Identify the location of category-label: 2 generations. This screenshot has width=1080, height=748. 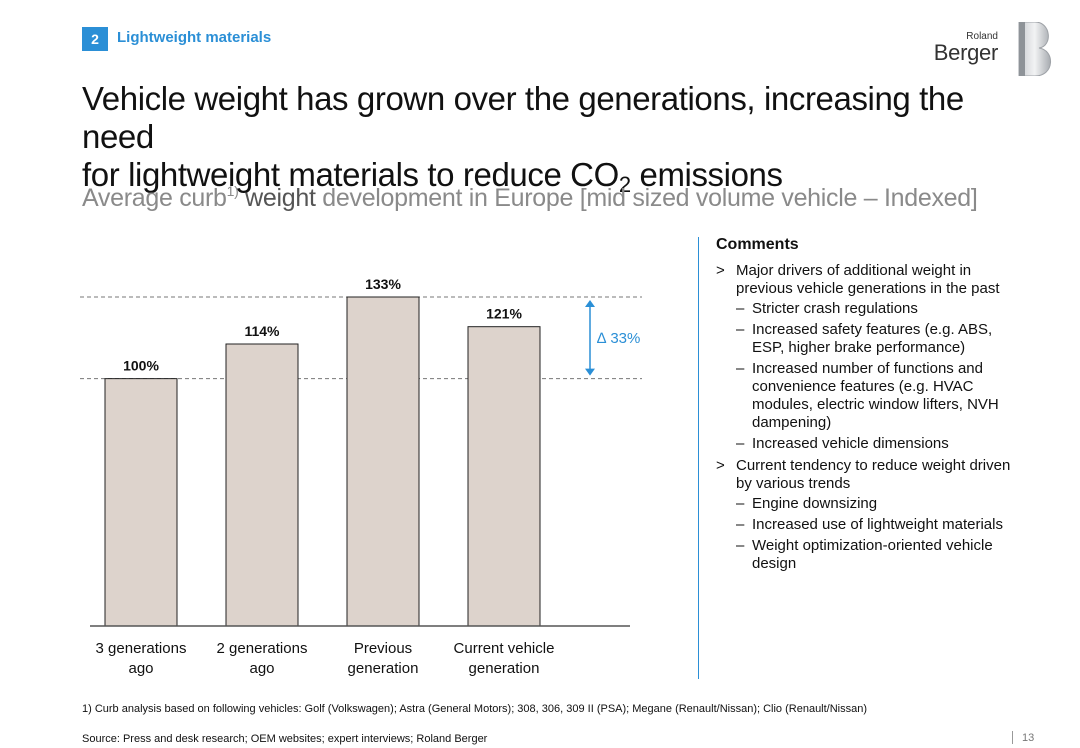
(262, 648).